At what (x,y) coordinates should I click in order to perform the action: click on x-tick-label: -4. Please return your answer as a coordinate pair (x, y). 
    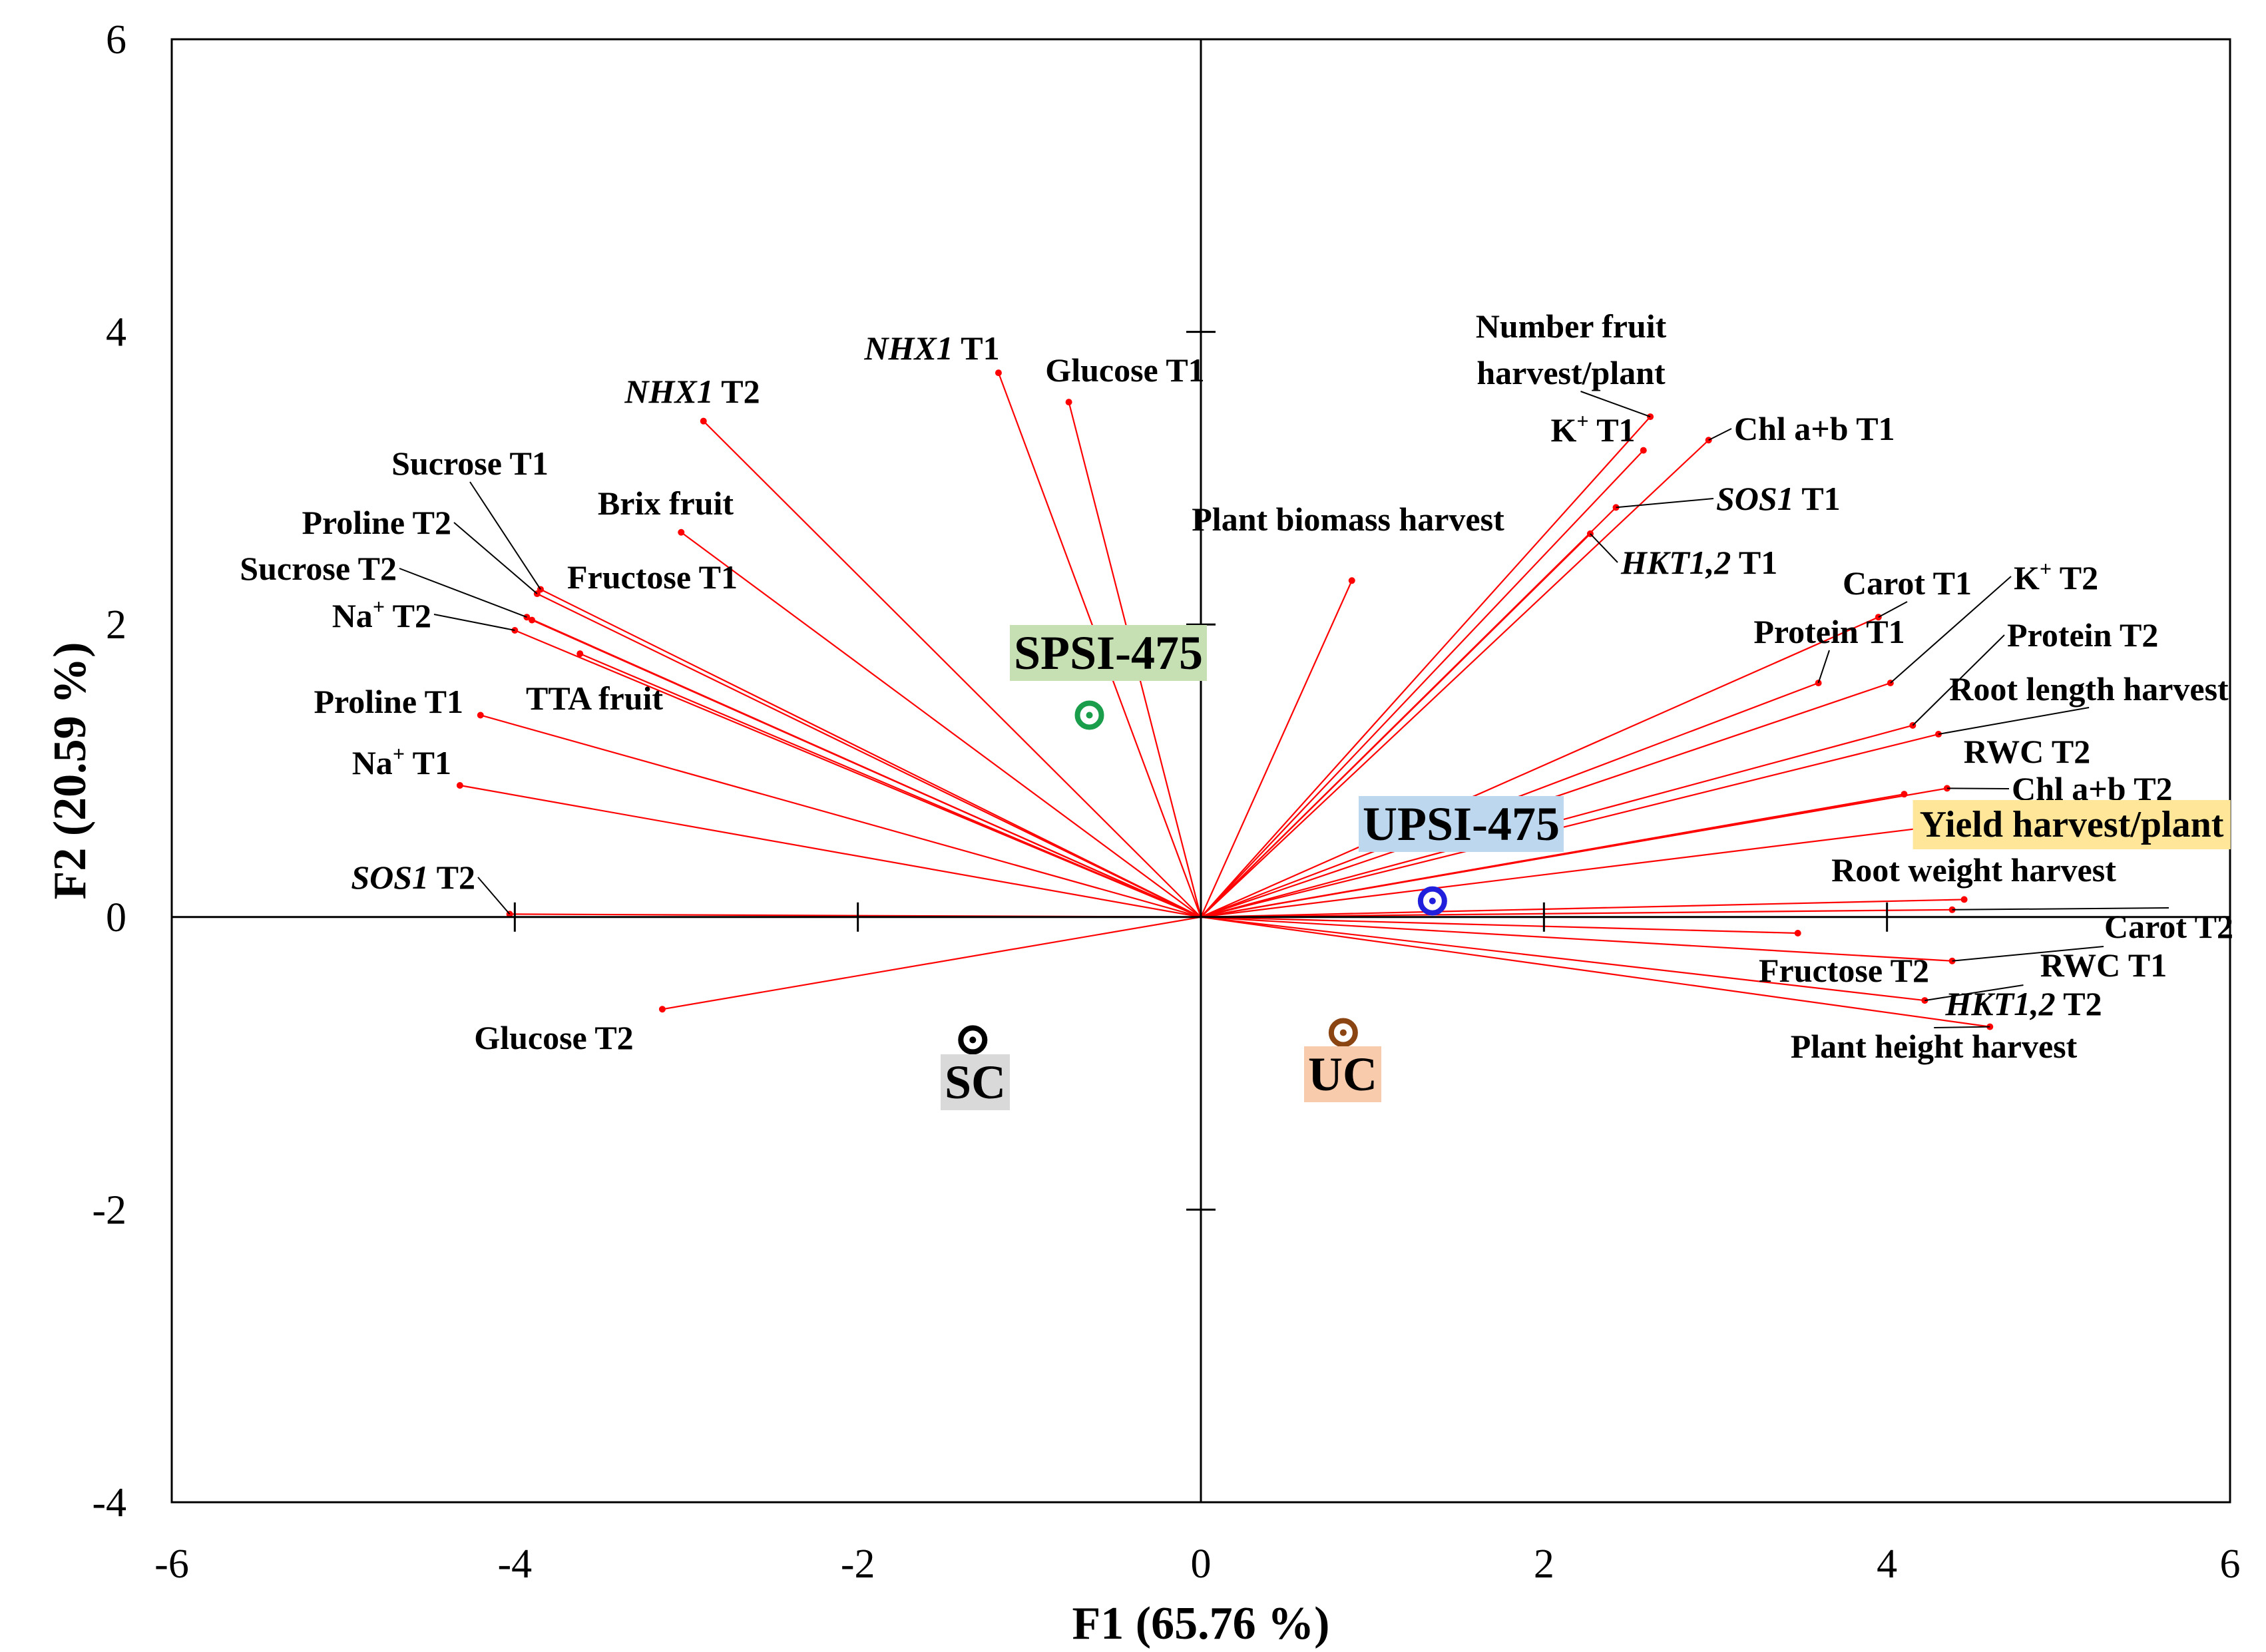
    Looking at the image, I should click on (515, 1564).